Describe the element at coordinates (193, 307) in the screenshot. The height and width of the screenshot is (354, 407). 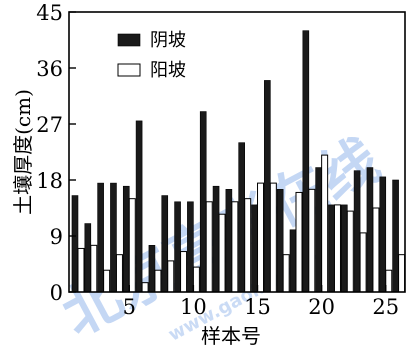
I see `x-tick-label: 10` at that location.